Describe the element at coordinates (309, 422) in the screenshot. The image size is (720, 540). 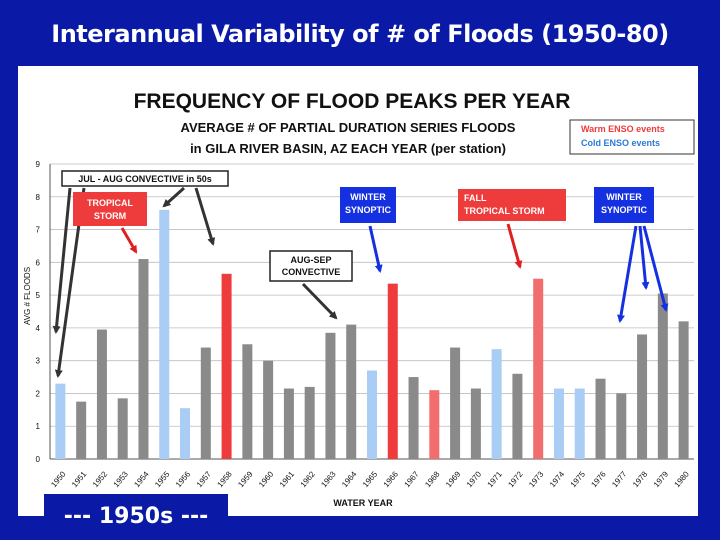
I see `bar-1962` at that location.